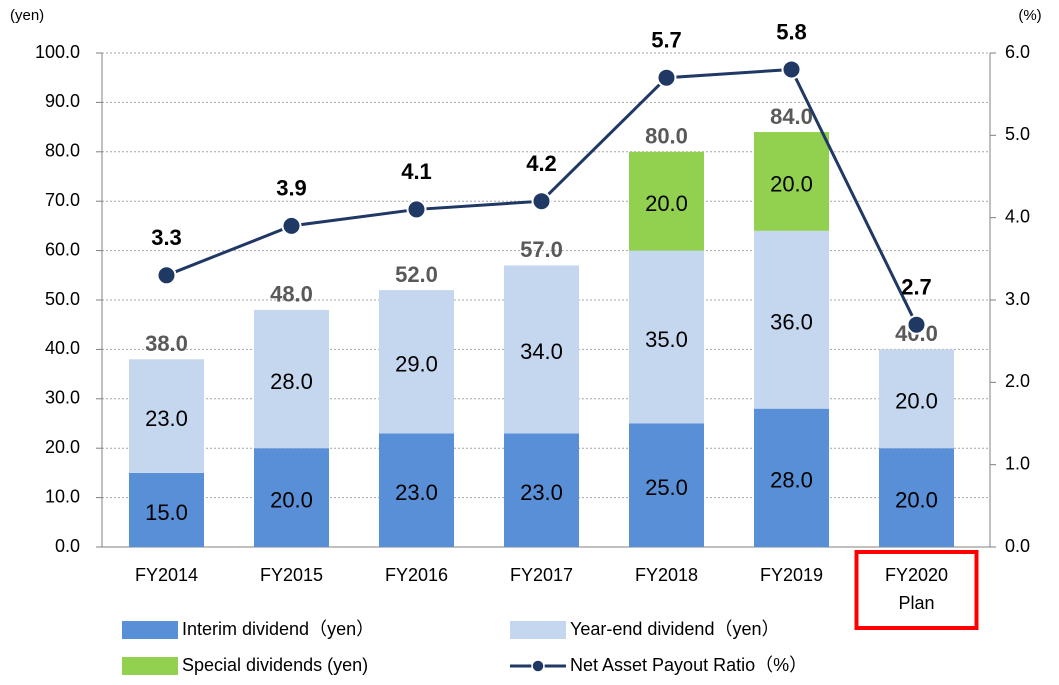 The image size is (1059, 685). I want to click on y2-tick-label: 2.0, so click(1017, 381).